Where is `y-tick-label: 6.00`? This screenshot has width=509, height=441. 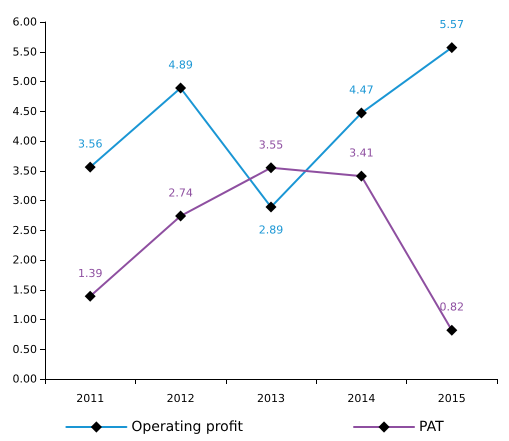 y-tick-label: 6.00 is located at coordinates (24, 22).